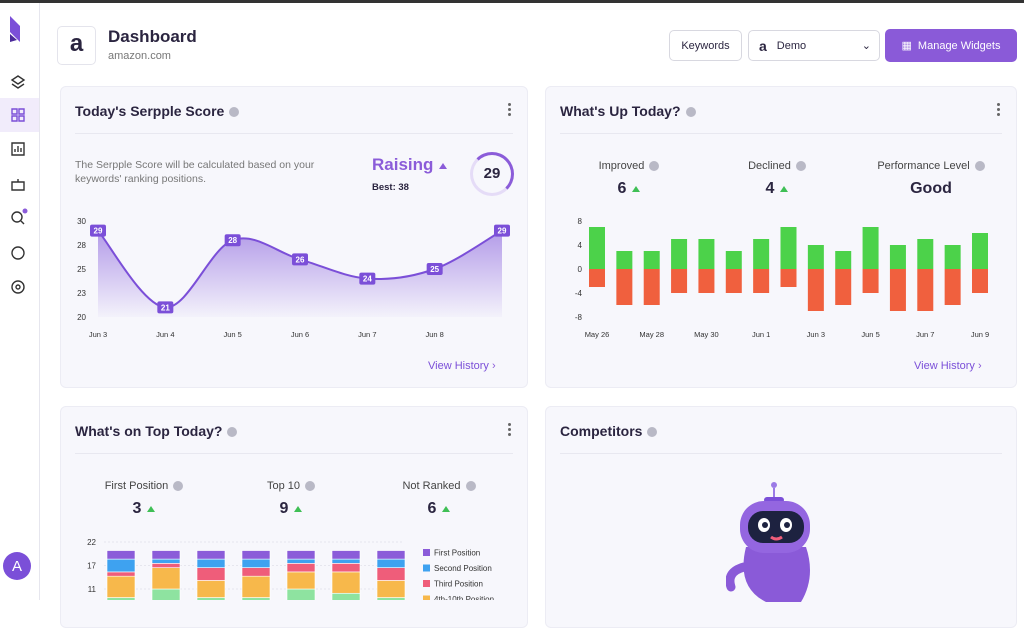  What do you see at coordinates (906, 46) in the screenshot?
I see `grid-icon: ▦` at bounding box center [906, 46].